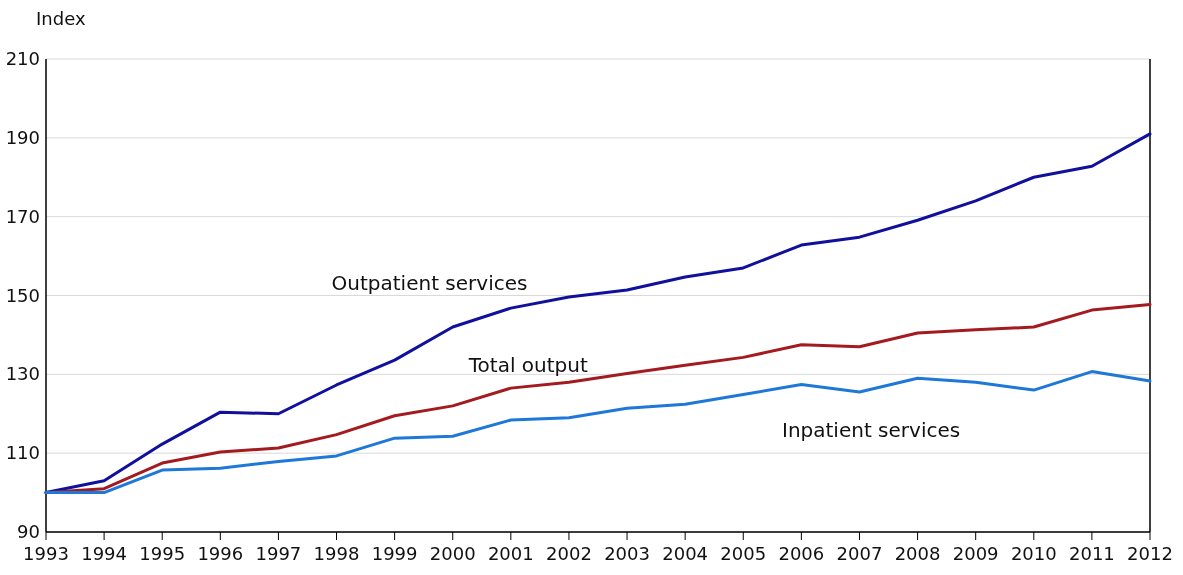 This screenshot has height=575, width=1183. I want to click on x-tick-label: 2010, so click(1033, 553).